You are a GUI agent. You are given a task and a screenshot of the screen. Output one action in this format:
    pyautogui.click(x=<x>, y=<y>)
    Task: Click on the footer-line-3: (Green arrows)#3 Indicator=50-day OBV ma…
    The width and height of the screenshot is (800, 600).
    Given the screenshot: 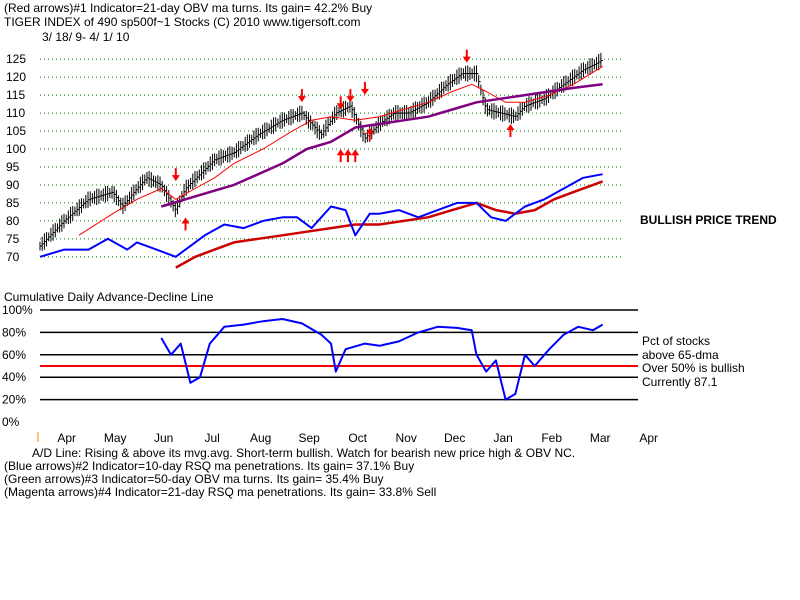 What is the action you would take?
    pyautogui.click(x=194, y=479)
    